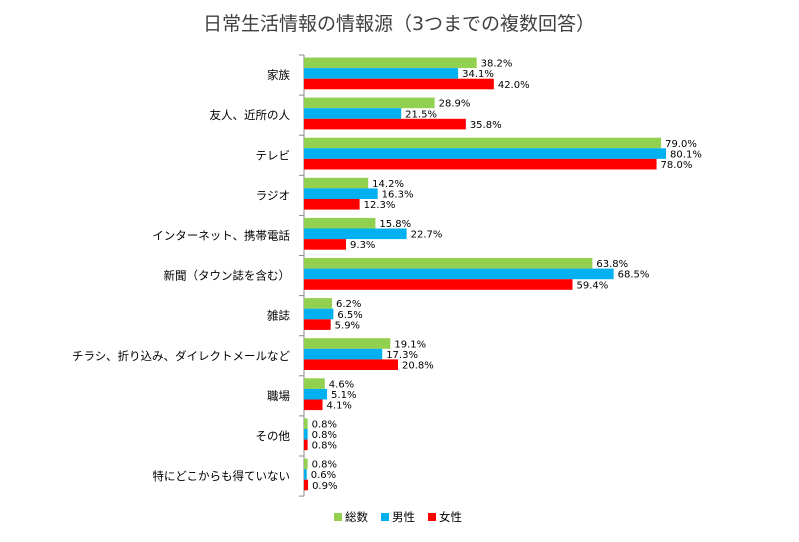 The image size is (799, 542). Describe the element at coordinates (278, 396) in the screenshot. I see `category-label: 職場` at that location.